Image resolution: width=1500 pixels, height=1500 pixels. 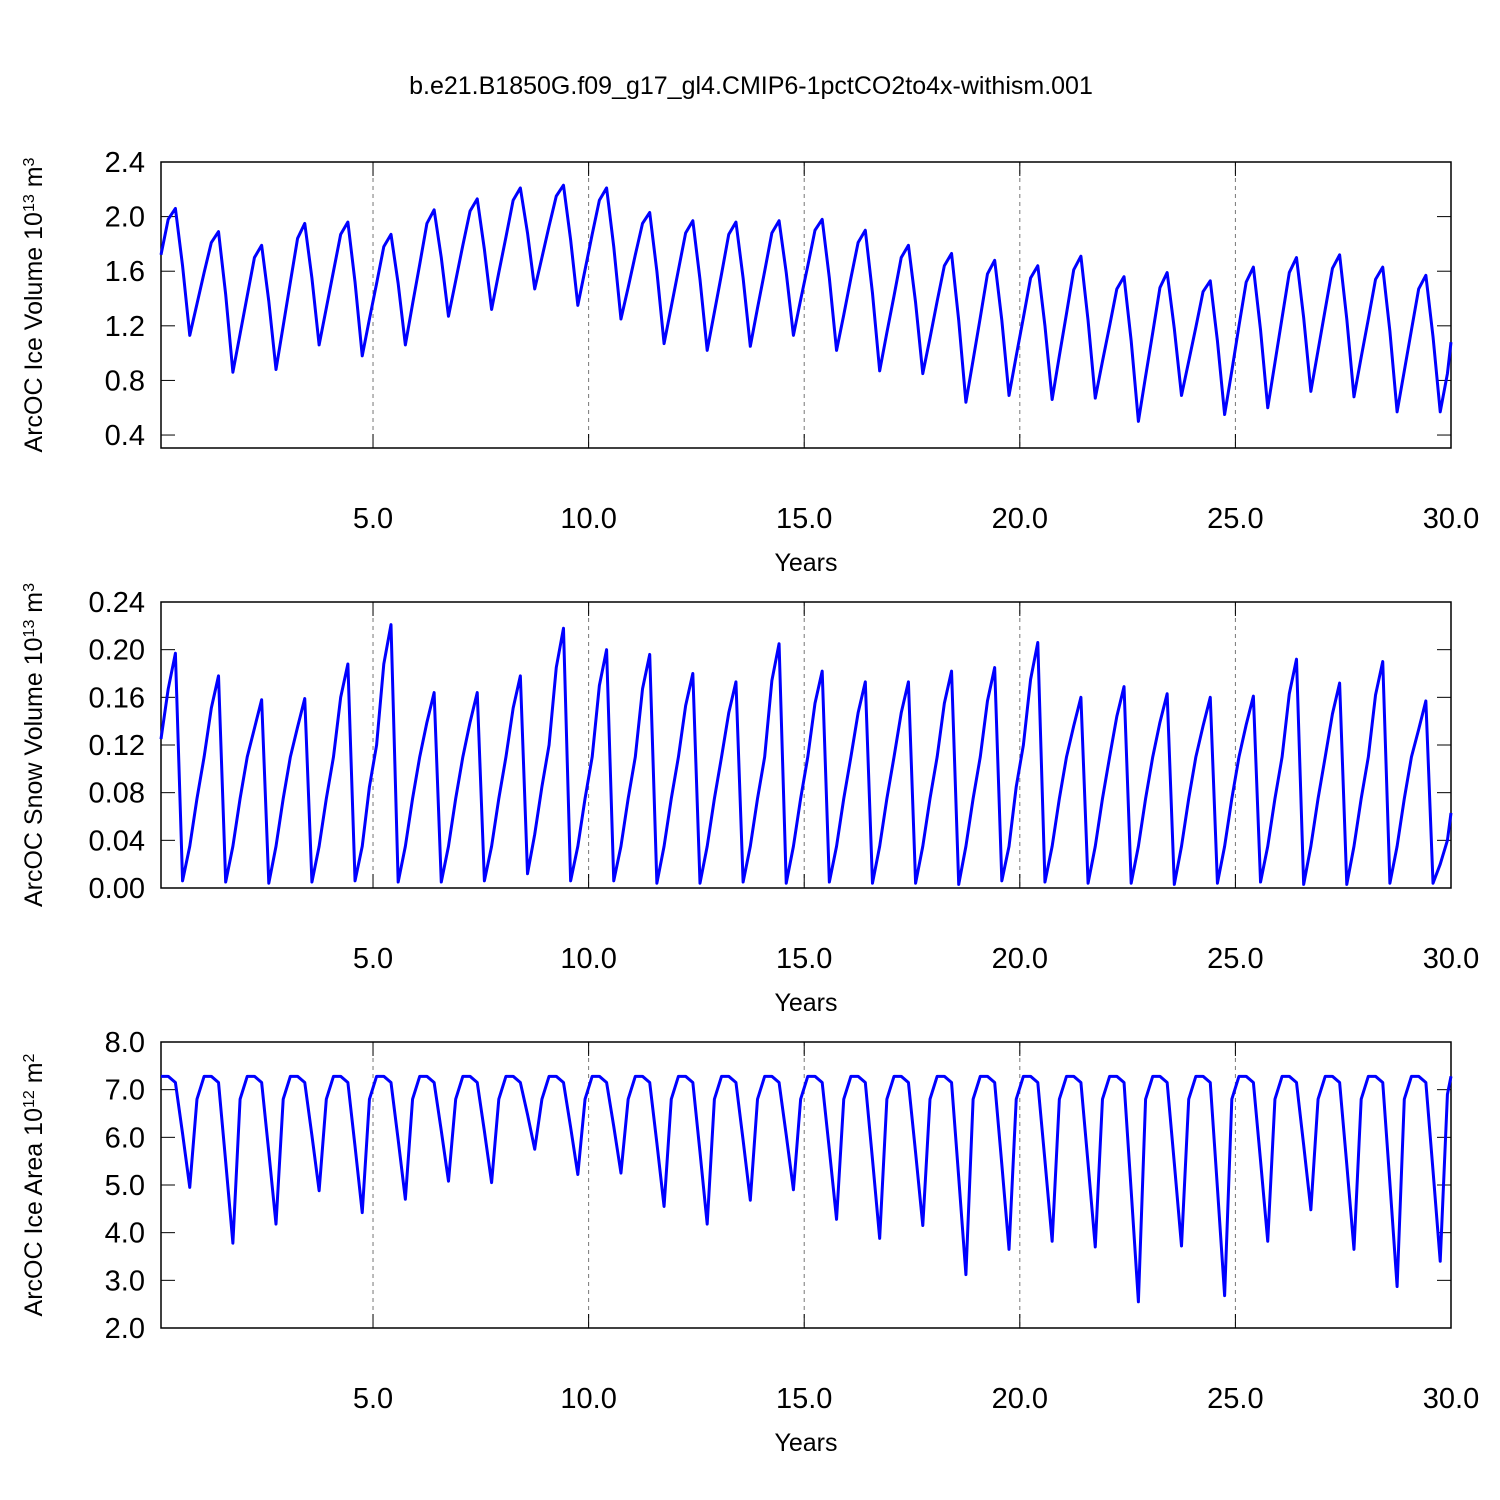 I want to click on y-tick-label: 1.6, so click(x=125, y=272).